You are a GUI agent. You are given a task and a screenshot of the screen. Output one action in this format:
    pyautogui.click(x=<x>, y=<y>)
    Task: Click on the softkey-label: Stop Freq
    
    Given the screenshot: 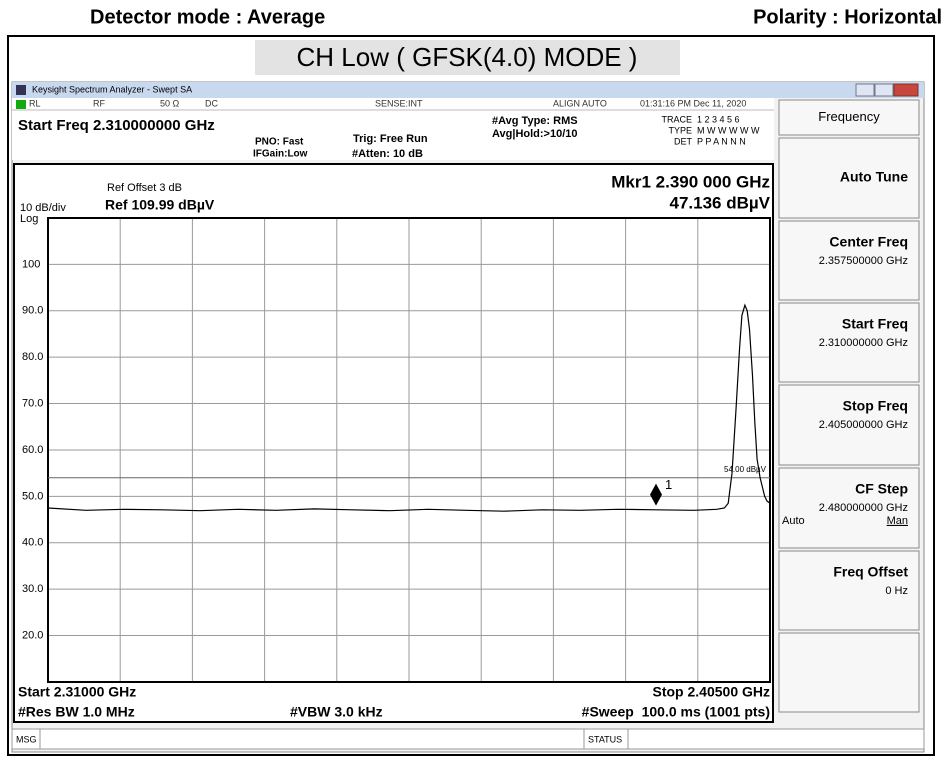 What is the action you would take?
    pyautogui.click(x=875, y=406)
    